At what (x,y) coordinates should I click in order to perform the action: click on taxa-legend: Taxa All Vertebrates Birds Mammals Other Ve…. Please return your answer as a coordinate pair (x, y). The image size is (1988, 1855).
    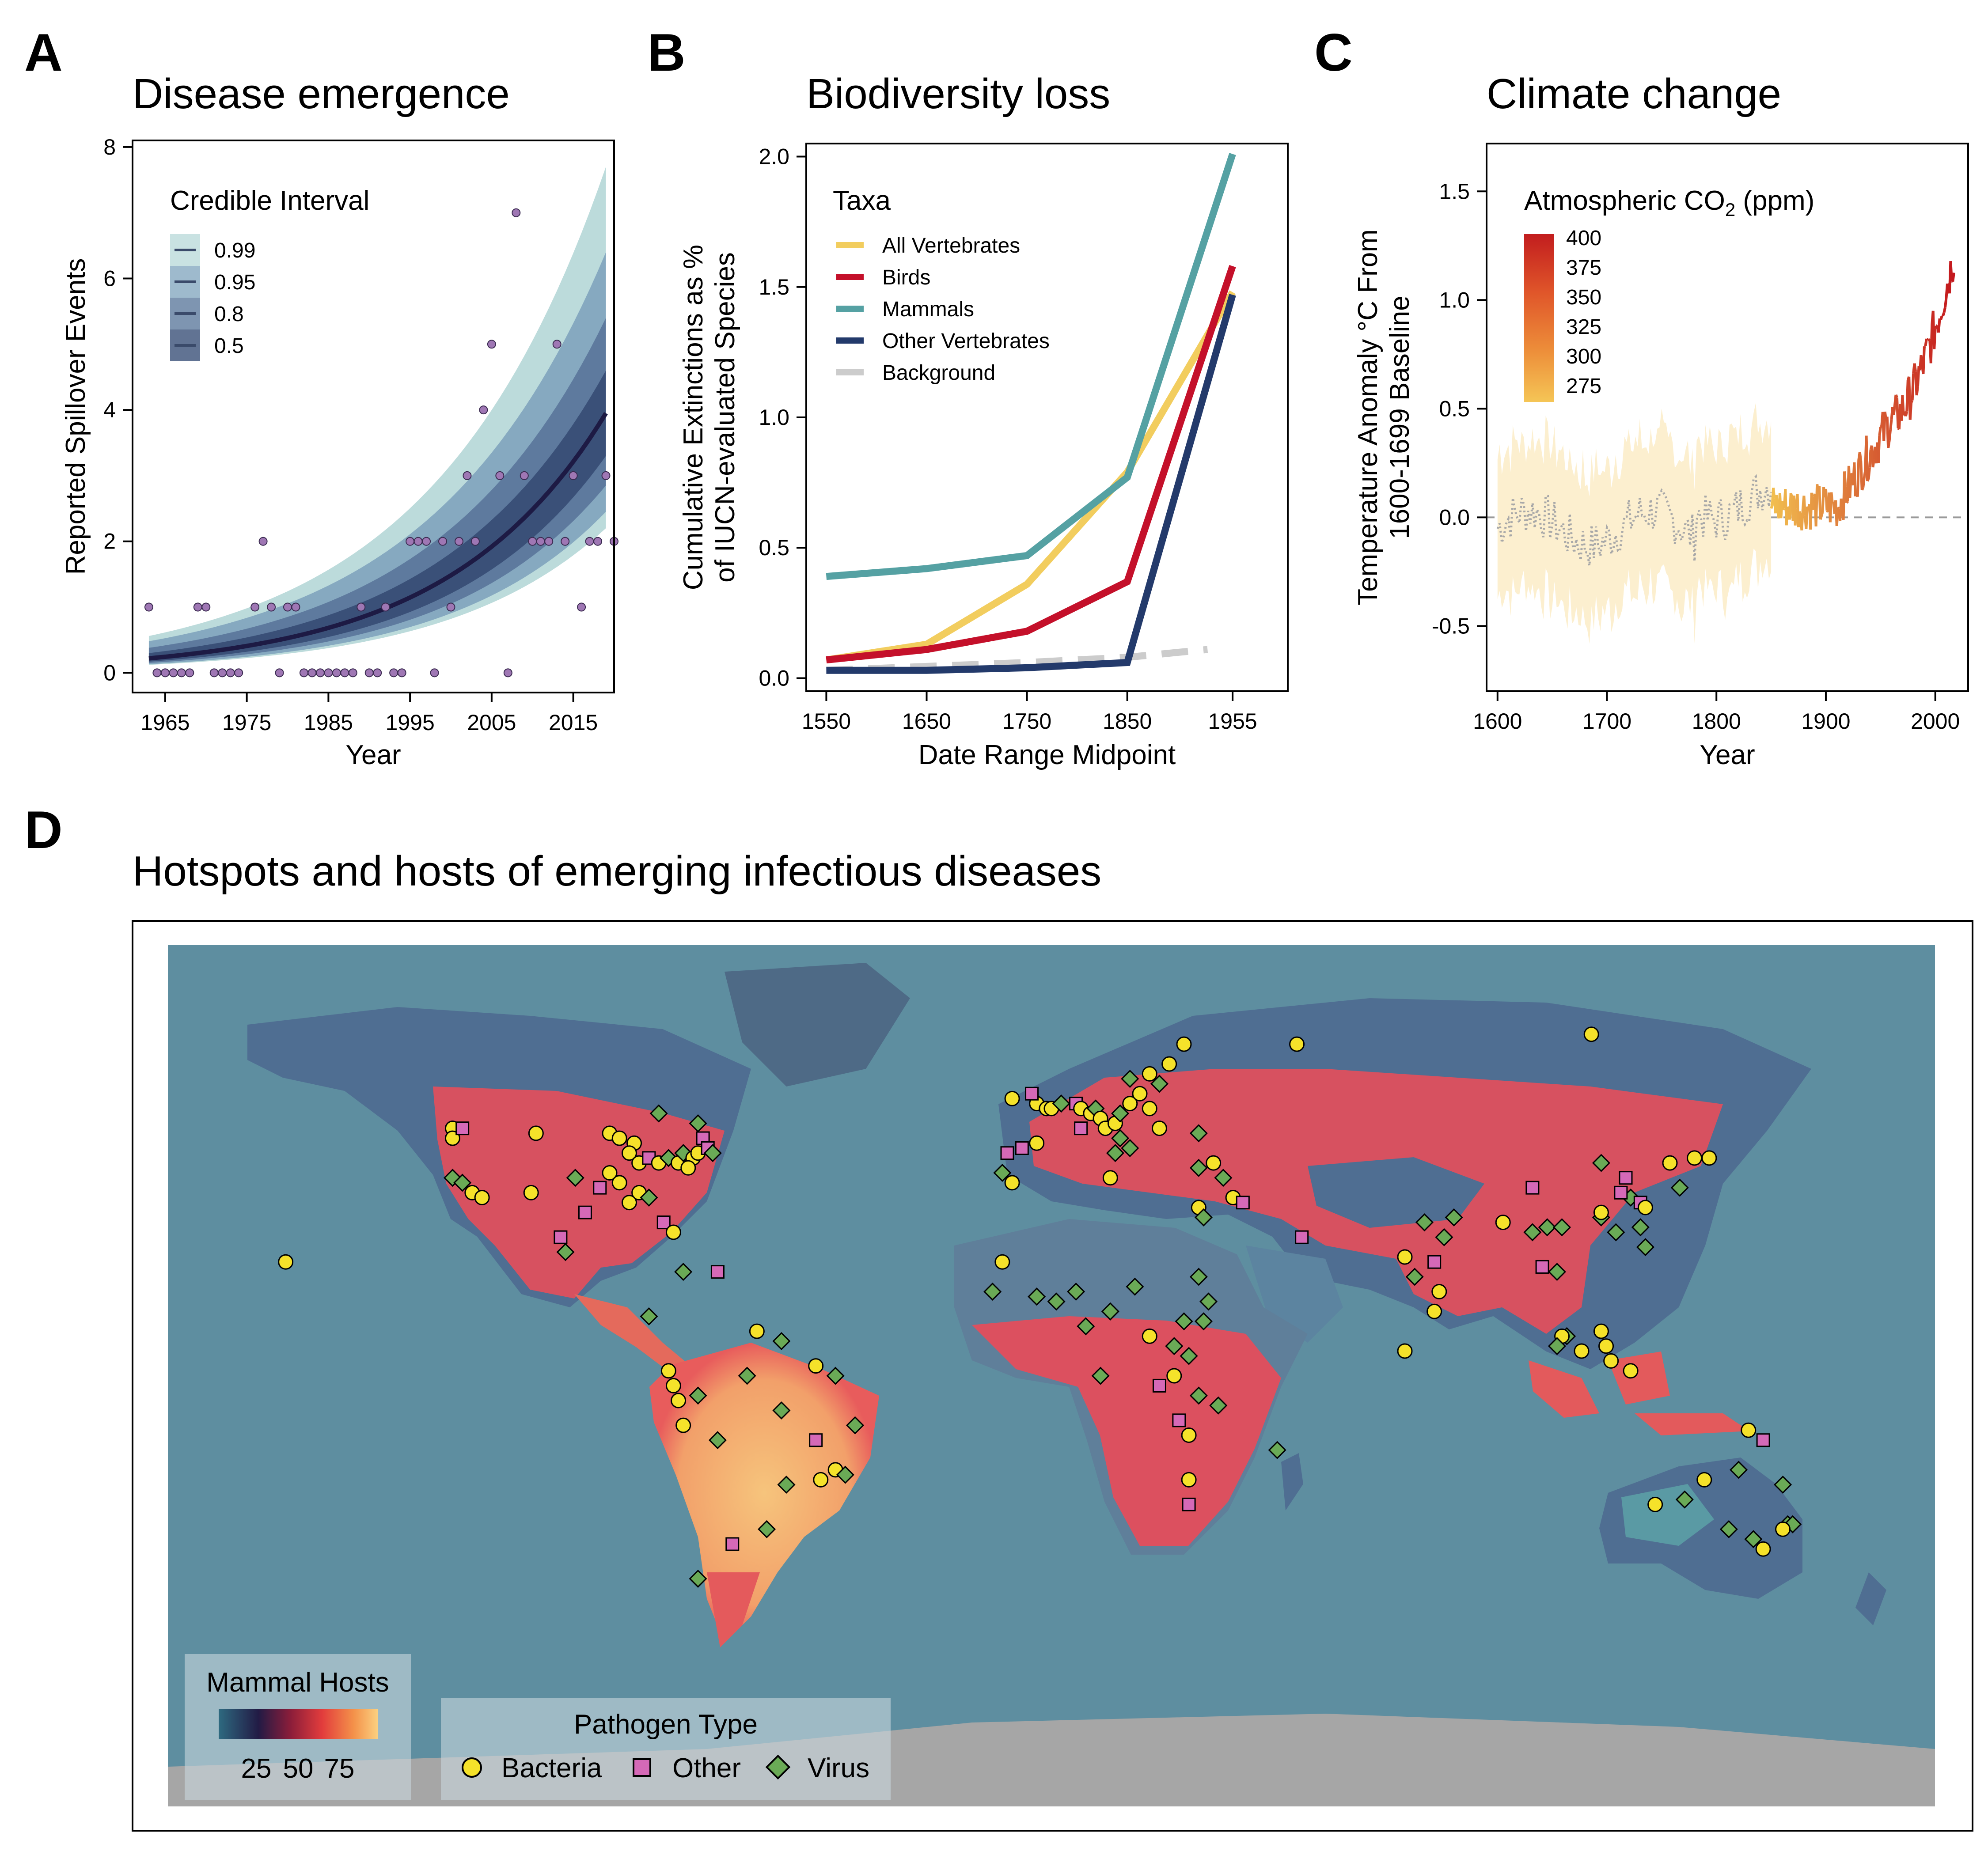
    Looking at the image, I should click on (941, 285).